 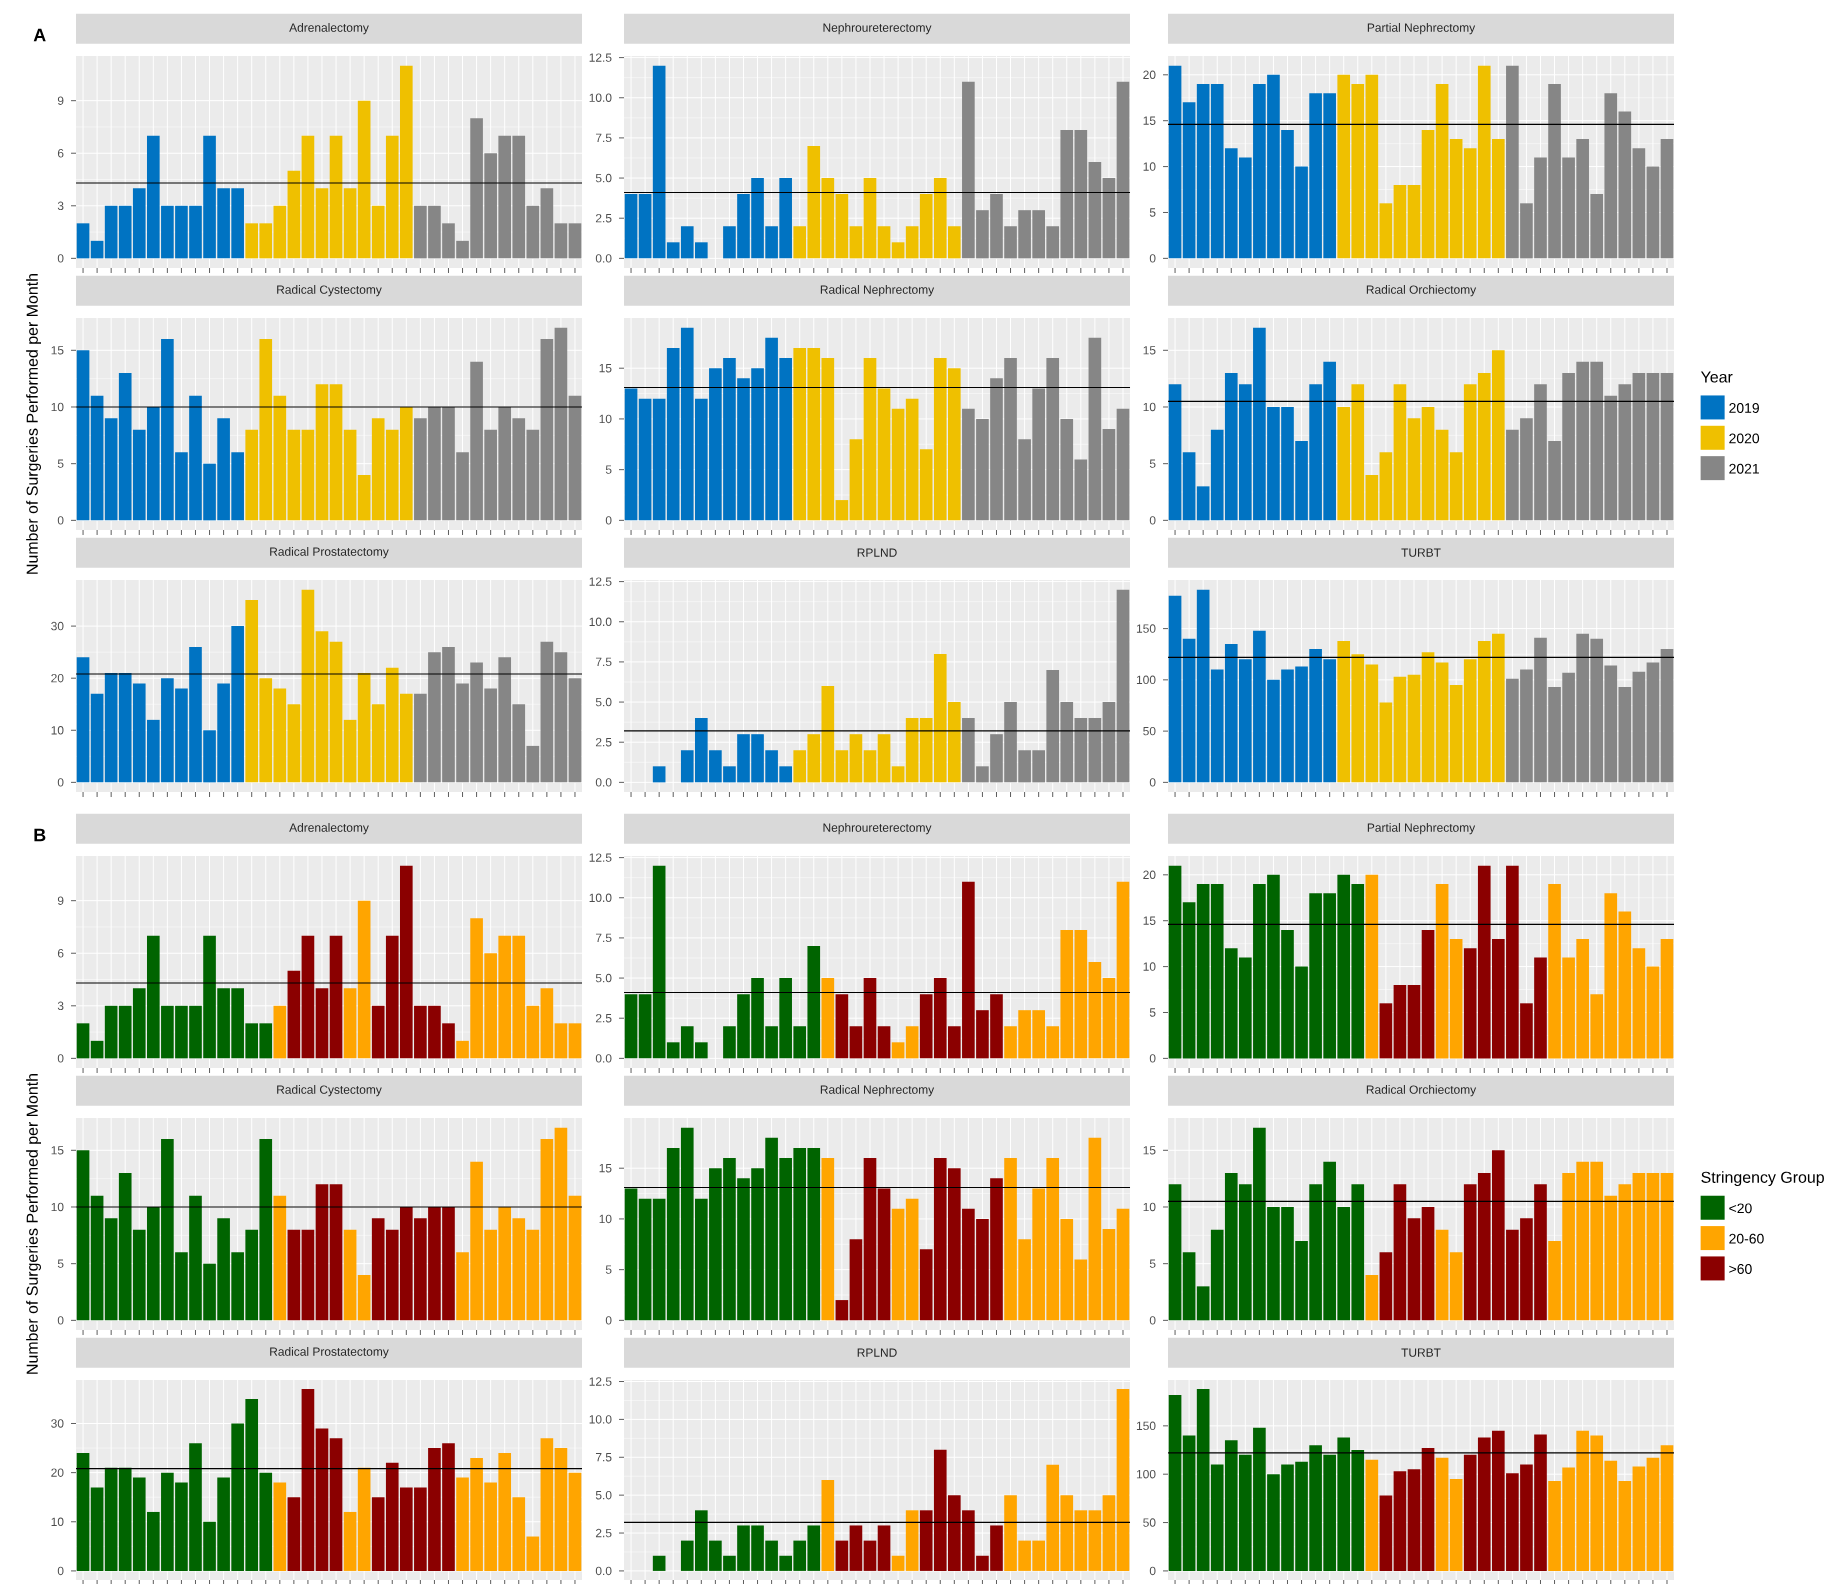 What do you see at coordinates (39, 35) in the screenshot?
I see `text: A` at bounding box center [39, 35].